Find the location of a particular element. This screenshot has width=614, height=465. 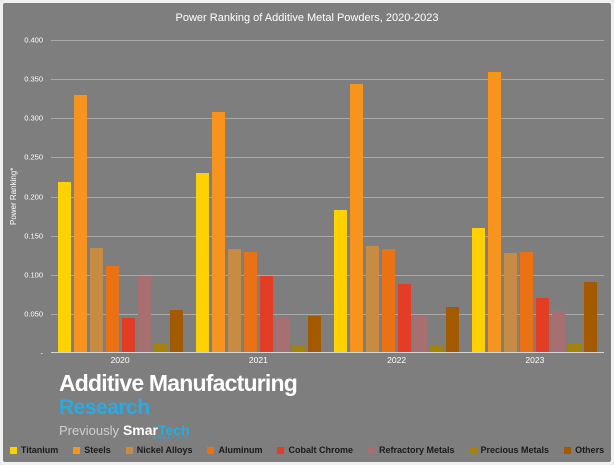

bar-precious-metals-2023 is located at coordinates (575, 348).